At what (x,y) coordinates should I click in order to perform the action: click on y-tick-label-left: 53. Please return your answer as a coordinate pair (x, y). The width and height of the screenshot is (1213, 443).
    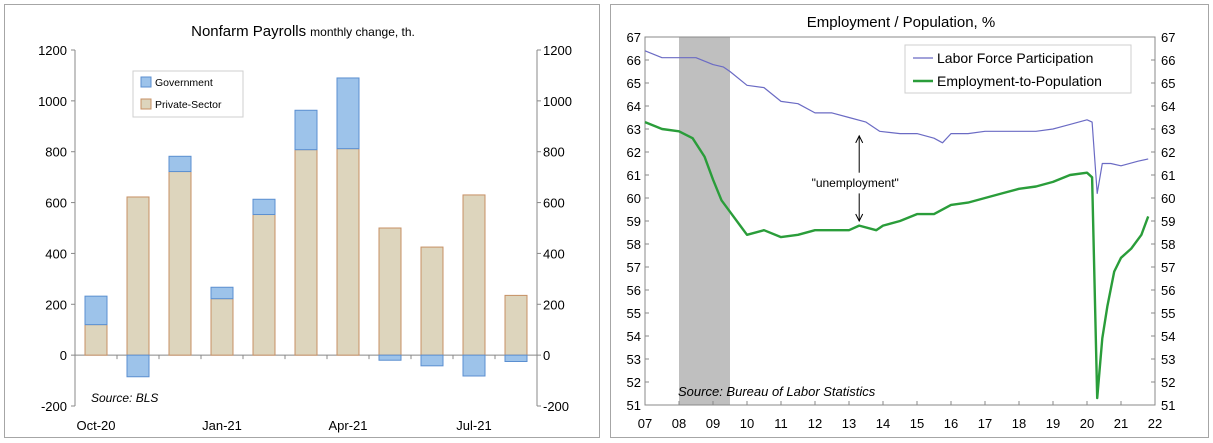
    Looking at the image, I should click on (634, 359).